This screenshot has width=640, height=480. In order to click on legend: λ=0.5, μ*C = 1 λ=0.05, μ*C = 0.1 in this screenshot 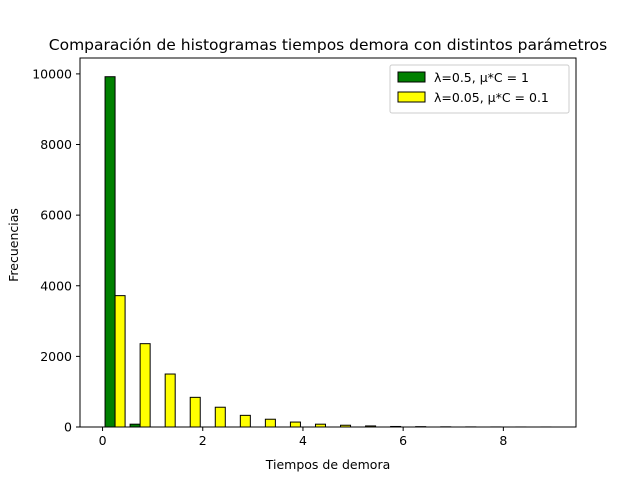, I will do `click(479, 89)`.